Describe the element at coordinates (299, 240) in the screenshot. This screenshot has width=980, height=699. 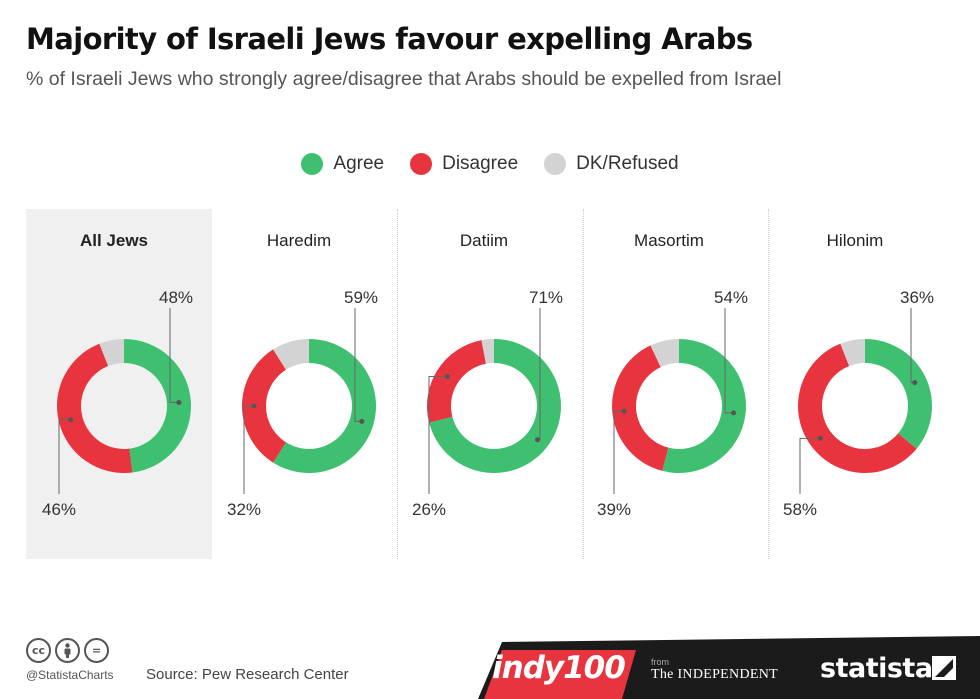
I see `group-title: Haredim` at that location.